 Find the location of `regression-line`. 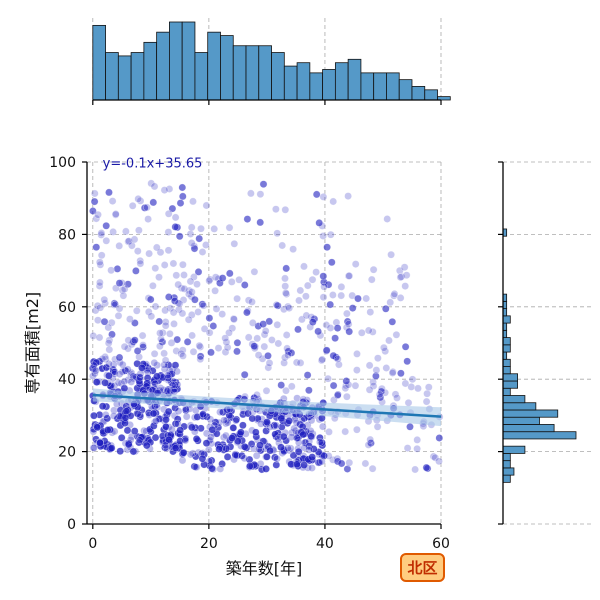

regression-line is located at coordinates (267, 405).